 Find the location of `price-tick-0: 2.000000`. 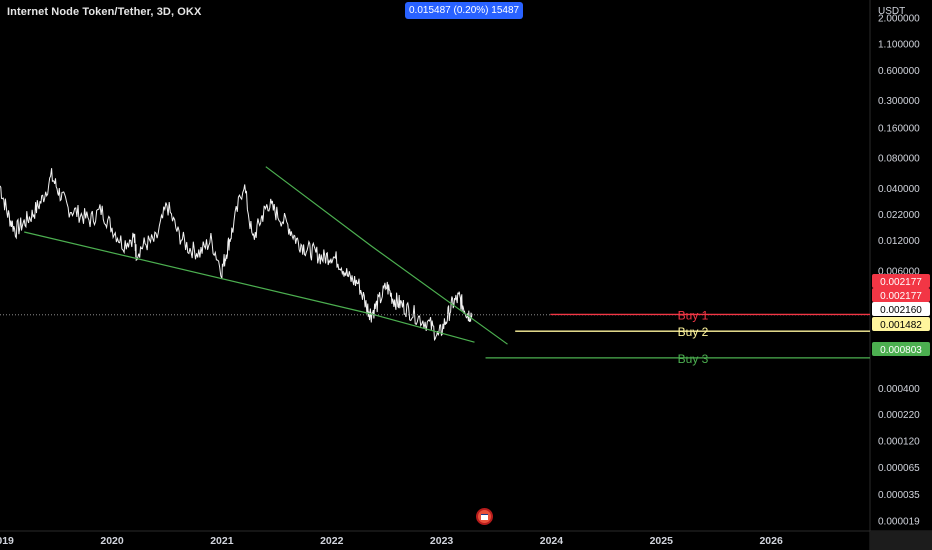

price-tick-0: 2.000000 is located at coordinates (899, 19).